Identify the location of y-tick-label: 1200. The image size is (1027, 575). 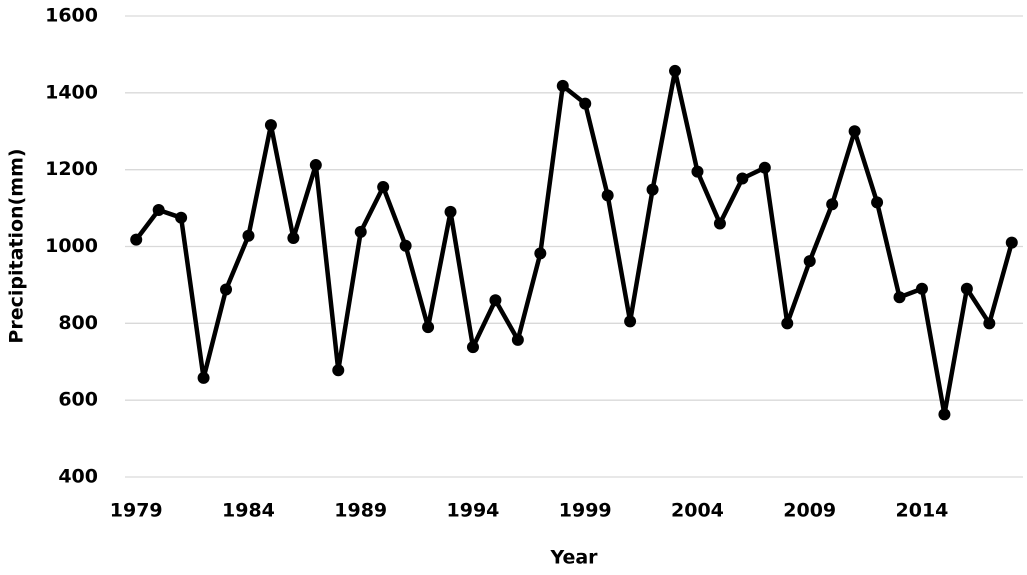
(71, 169).